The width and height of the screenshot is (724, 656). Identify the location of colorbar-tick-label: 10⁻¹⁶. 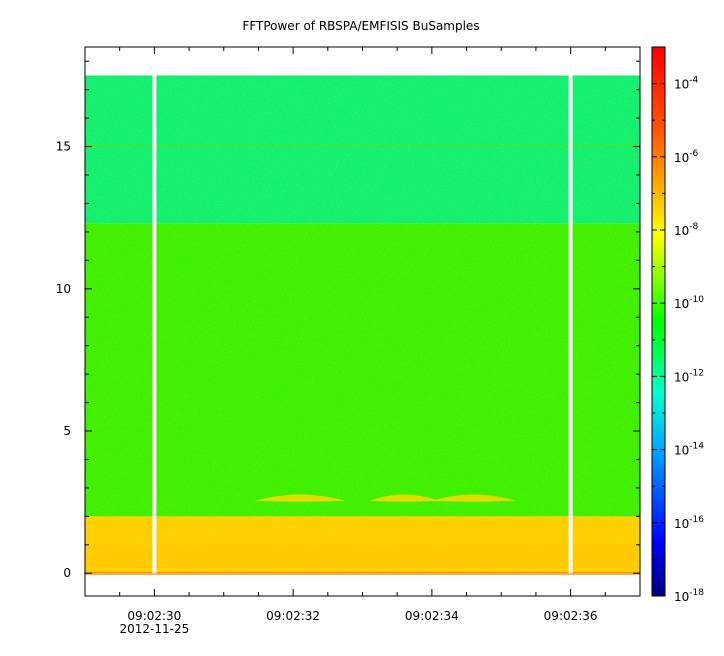
(689, 523).